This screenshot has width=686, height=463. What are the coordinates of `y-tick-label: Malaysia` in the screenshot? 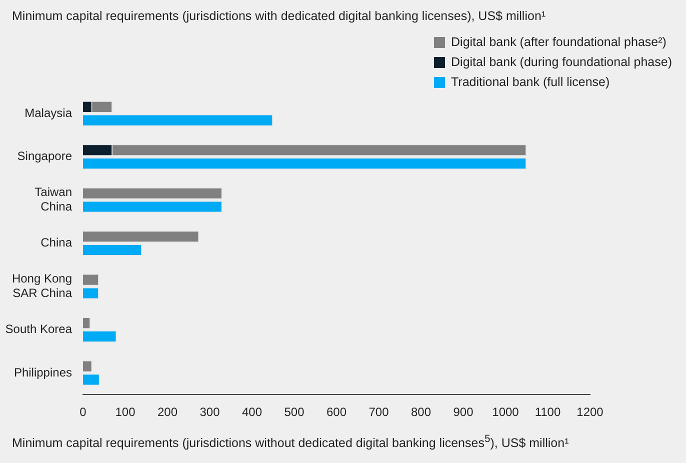 It's located at (48, 113).